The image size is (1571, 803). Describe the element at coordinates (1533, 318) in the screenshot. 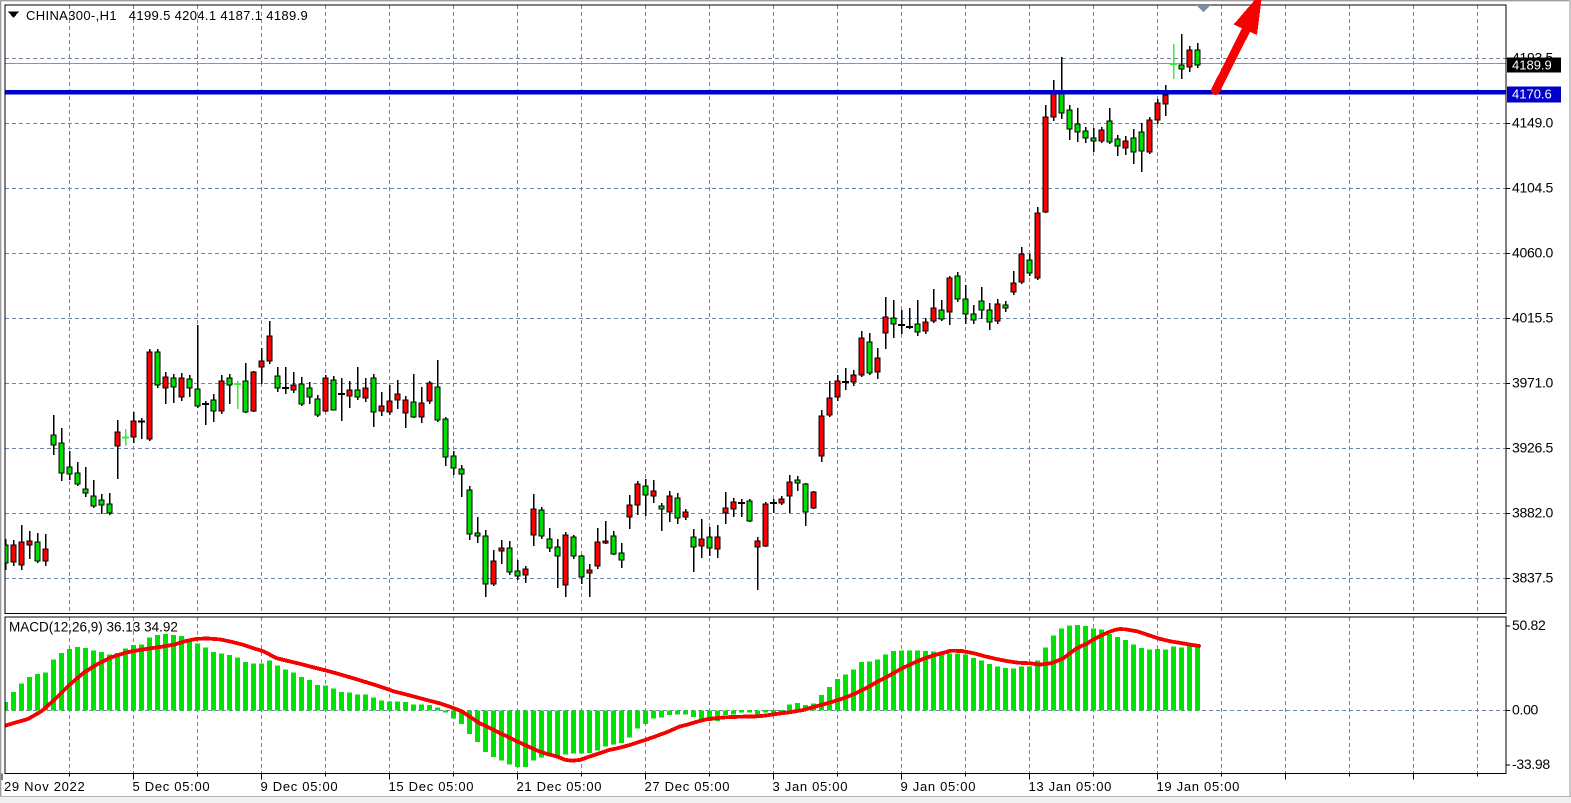

I see `svg-text: 4015.5` at that location.